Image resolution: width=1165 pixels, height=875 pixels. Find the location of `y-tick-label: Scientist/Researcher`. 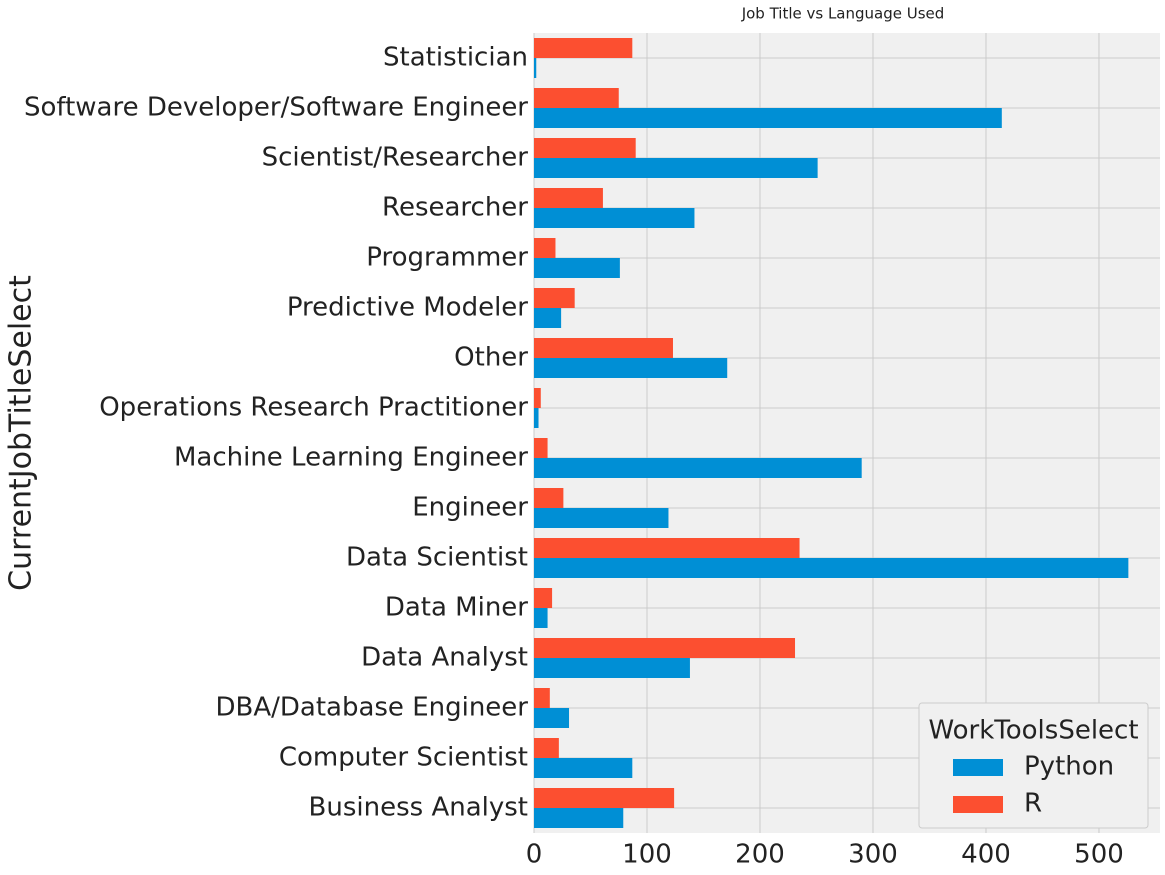

y-tick-label: Scientist/Researcher is located at coordinates (395, 158).